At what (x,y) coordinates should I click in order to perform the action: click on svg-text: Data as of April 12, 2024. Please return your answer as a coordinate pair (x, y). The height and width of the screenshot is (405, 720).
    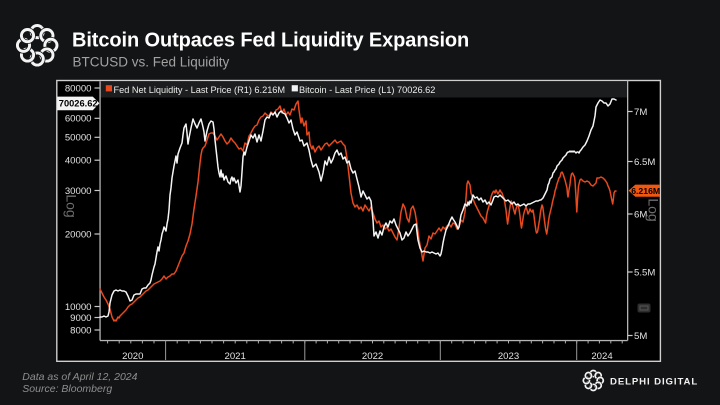
    Looking at the image, I should click on (79, 377).